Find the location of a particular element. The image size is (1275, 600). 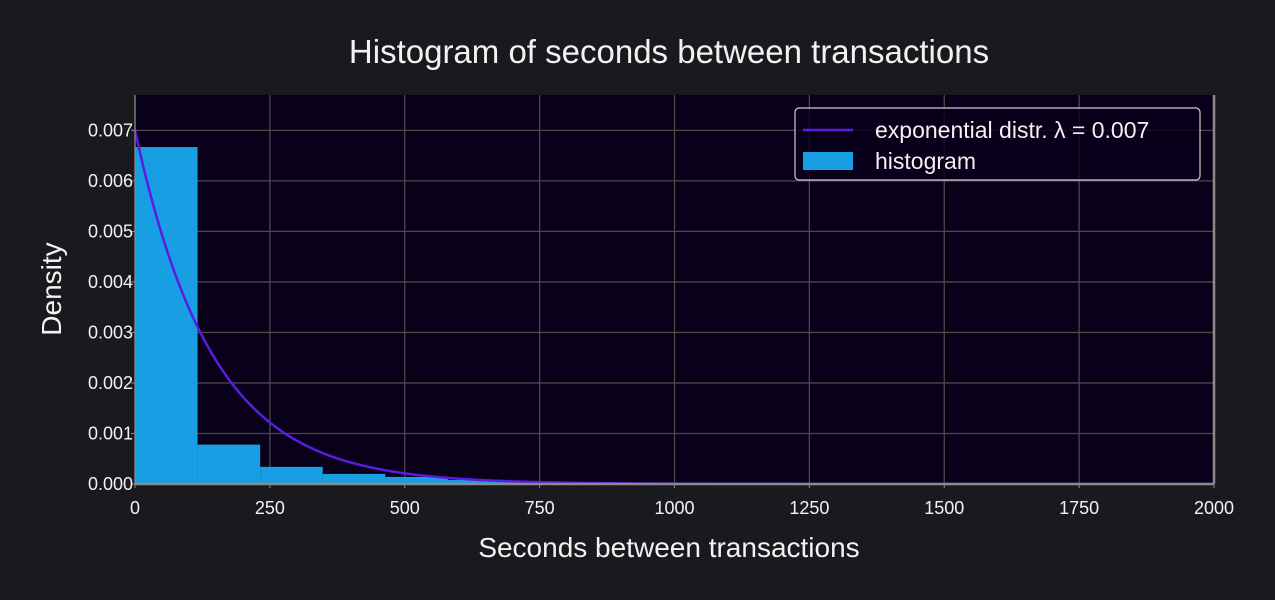

x-tick-label: 1250 is located at coordinates (809, 508).